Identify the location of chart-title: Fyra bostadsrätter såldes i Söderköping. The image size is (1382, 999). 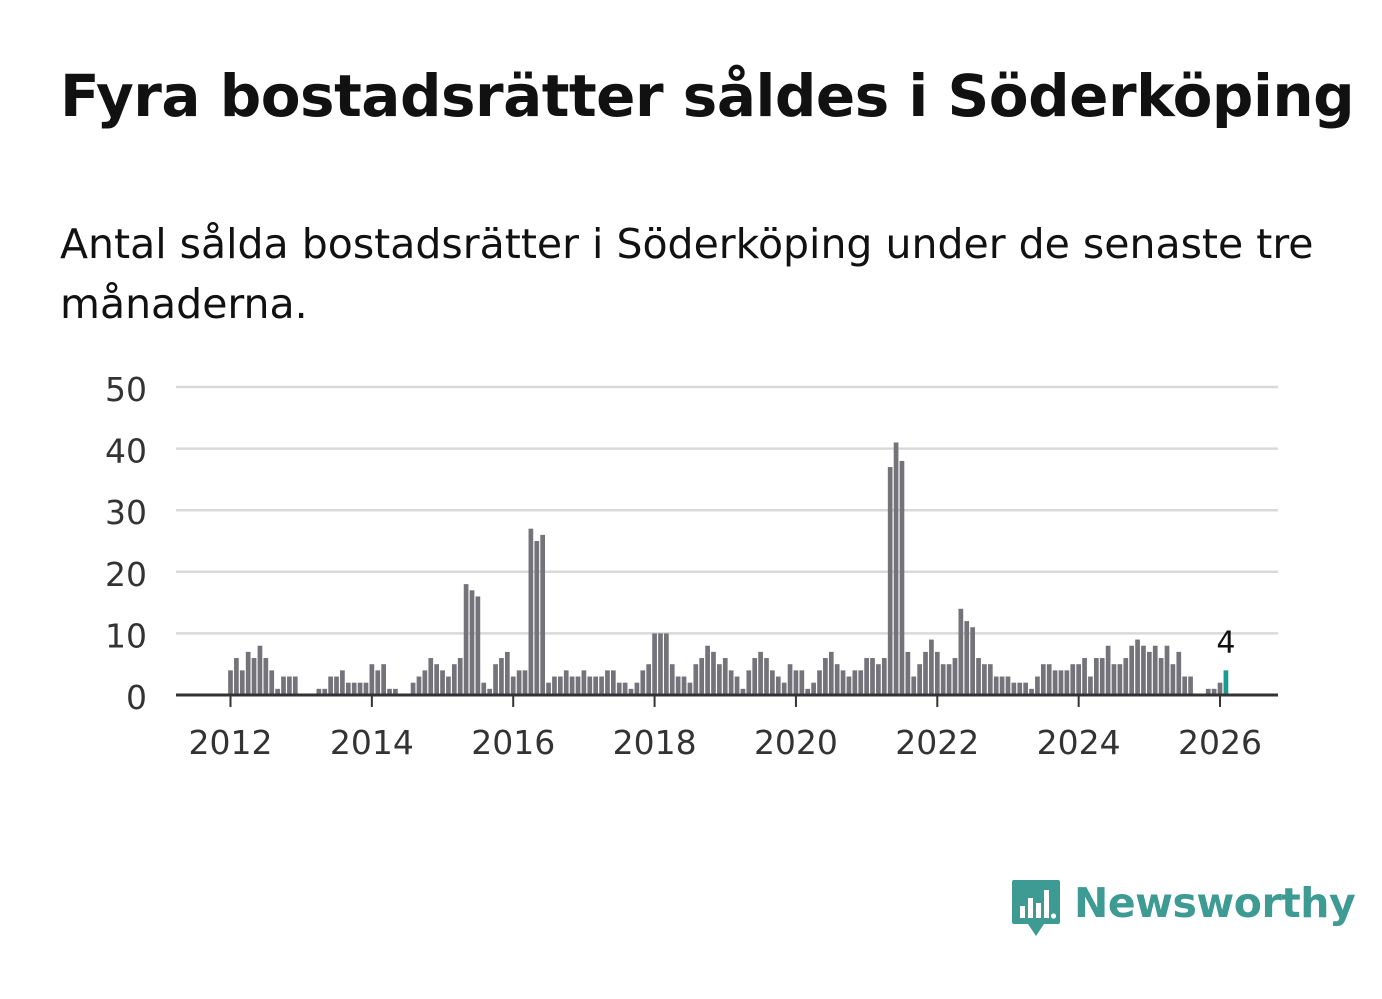
(707, 96).